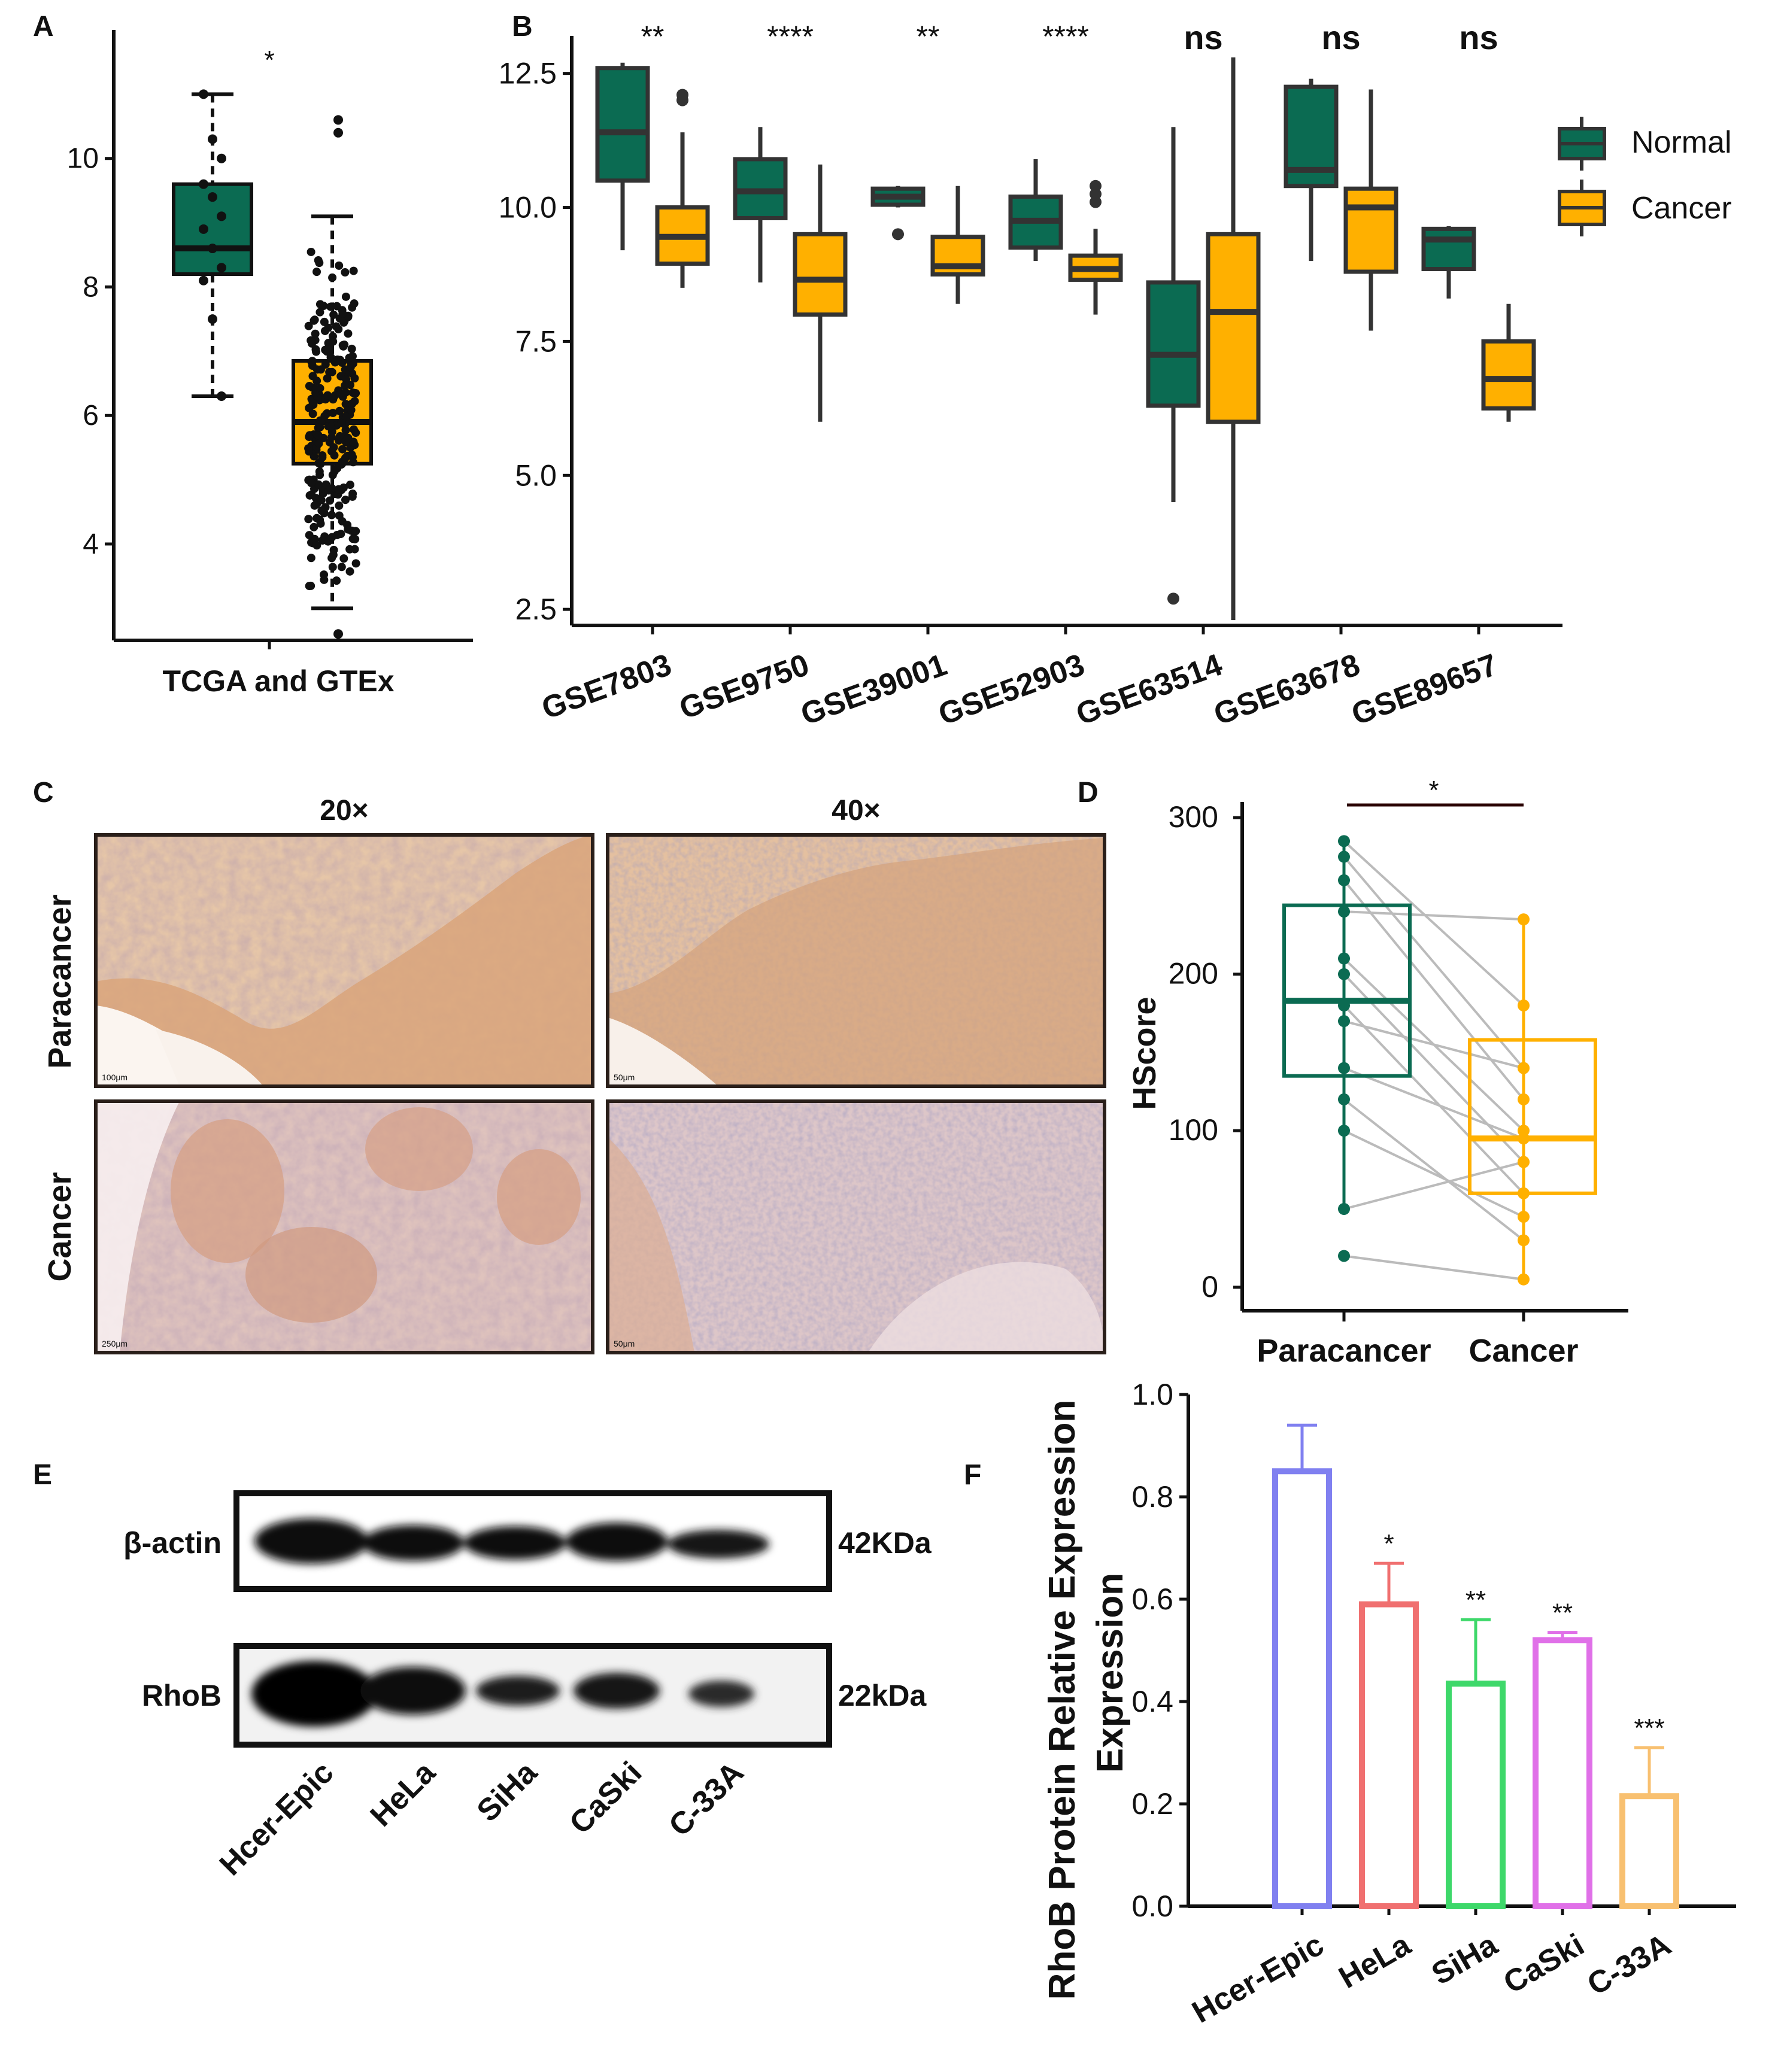 The width and height of the screenshot is (1781, 2072). What do you see at coordinates (1562, 1773) in the screenshot?
I see `panel-f-bar-CaSki` at bounding box center [1562, 1773].